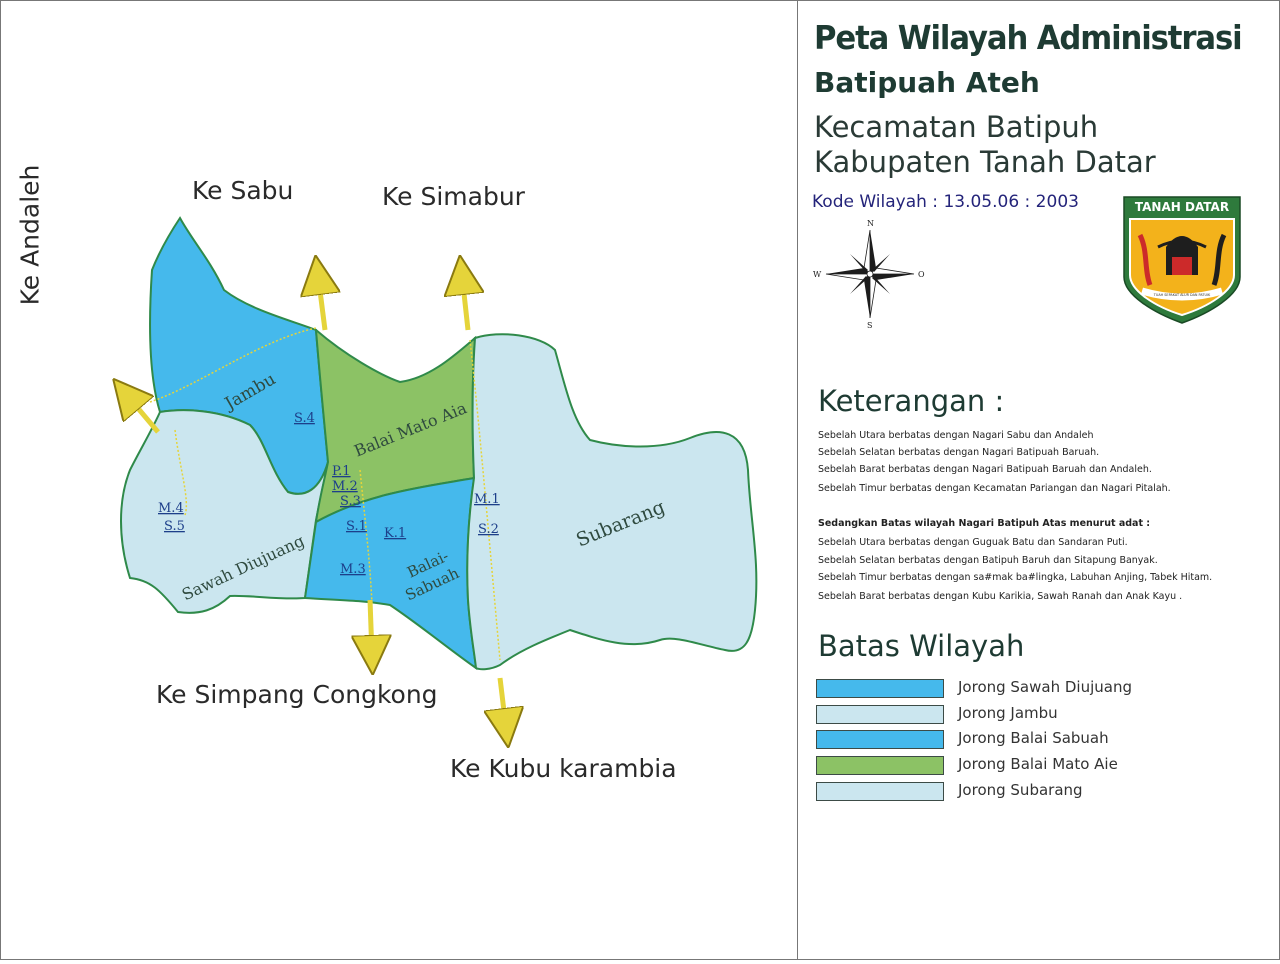  Describe the element at coordinates (1182, 260) in the screenshot. I see `tanah-datar-emblem-icon: TANAH DATAR TUAH SEPAKAT ALUR DAN PATUIK` at that location.